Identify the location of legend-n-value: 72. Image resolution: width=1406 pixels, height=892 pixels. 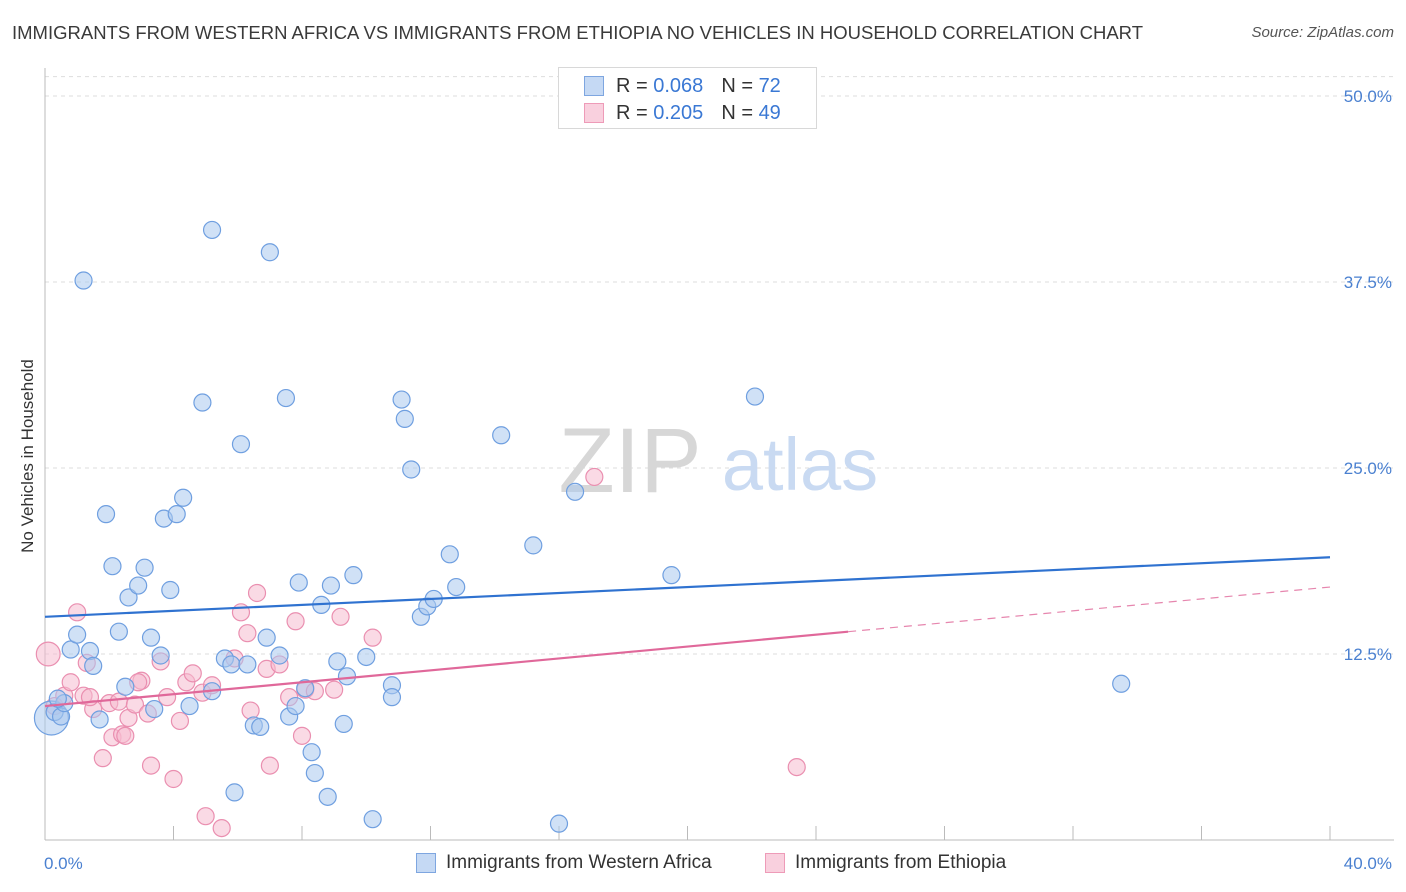
(769, 85).